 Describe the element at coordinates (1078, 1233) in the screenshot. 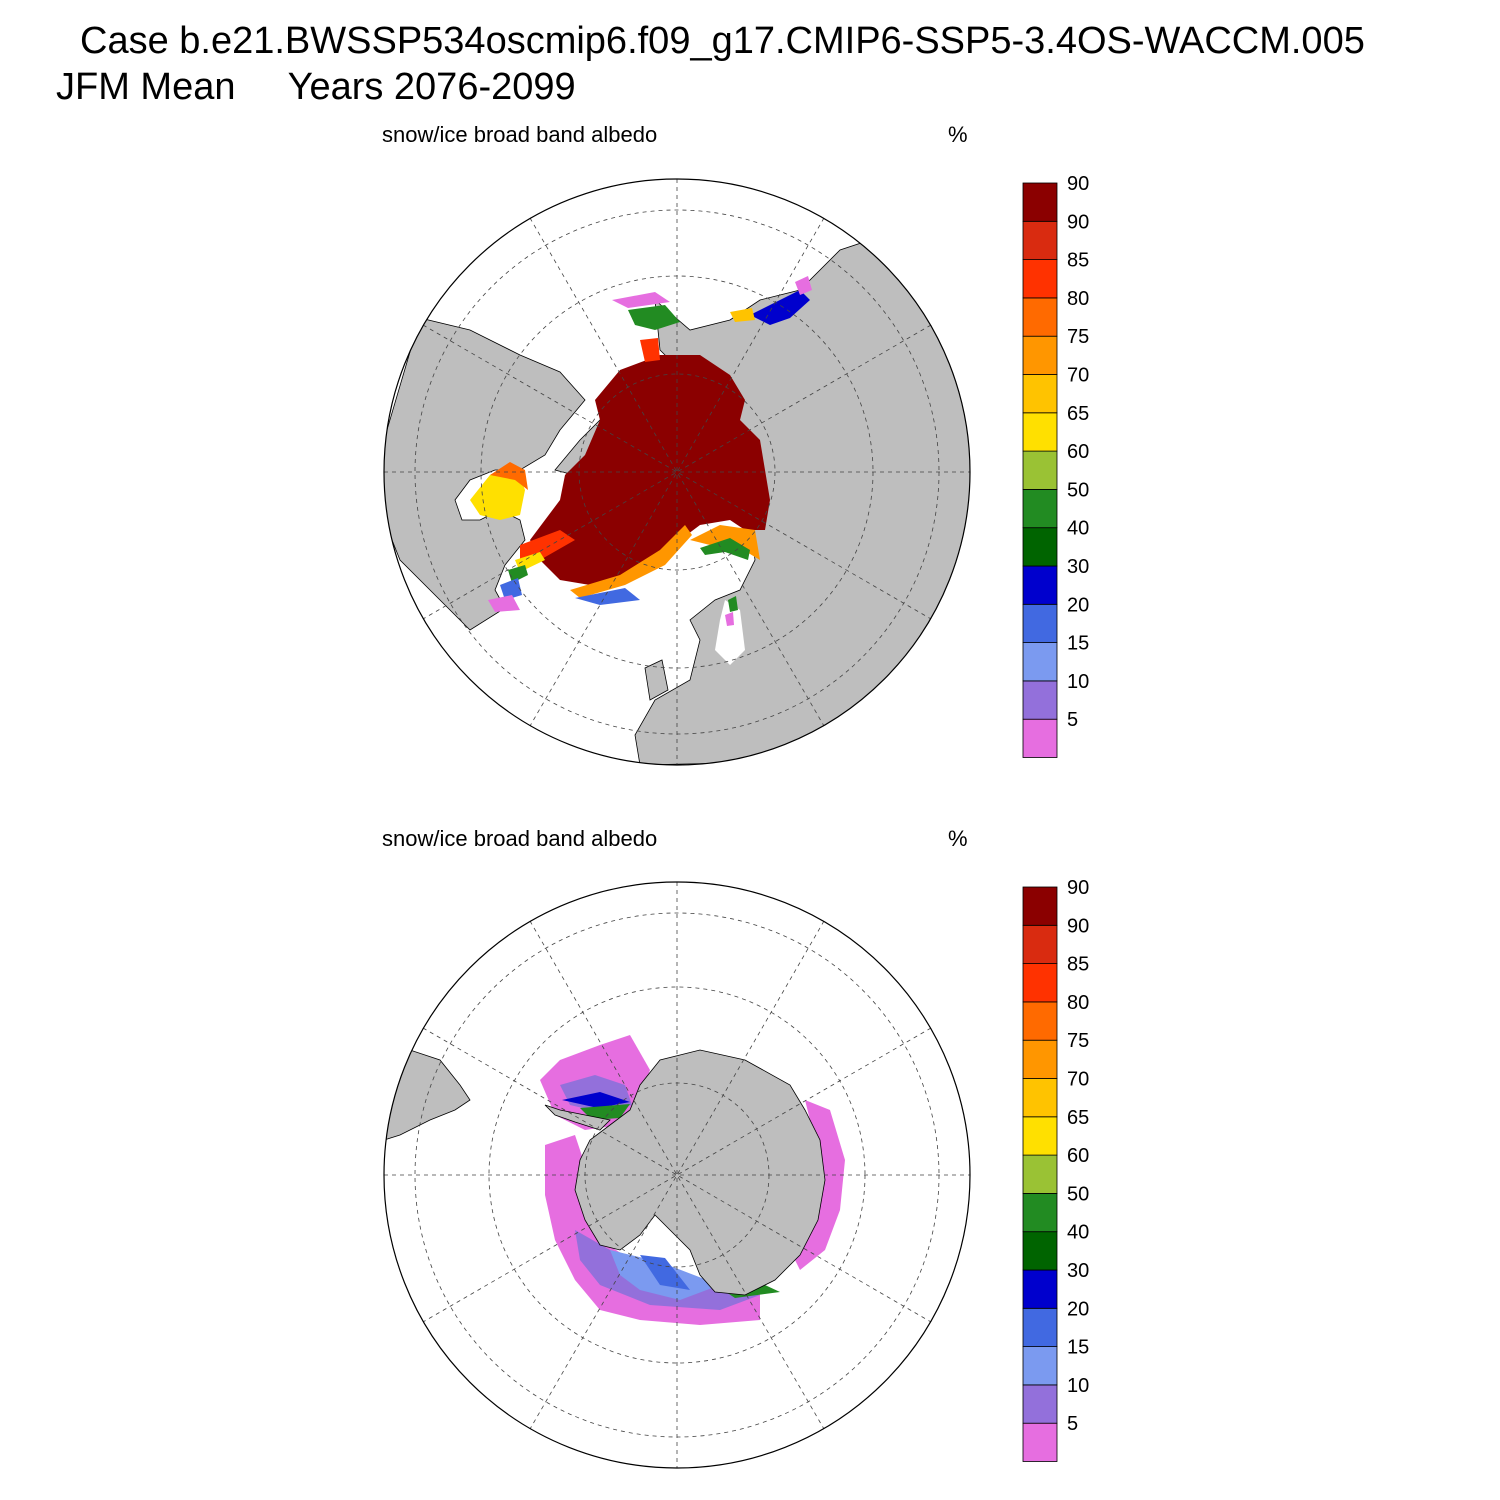

I see `colorbar-south-tick-label: 40` at that location.